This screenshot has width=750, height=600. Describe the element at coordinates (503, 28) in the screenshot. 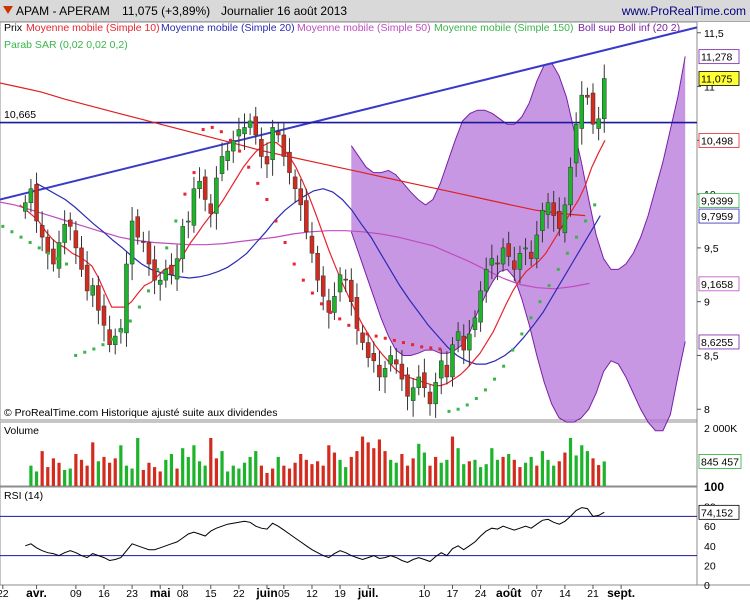

I see `legend-ma150: Moyenne mobile (Simple 150)` at that location.